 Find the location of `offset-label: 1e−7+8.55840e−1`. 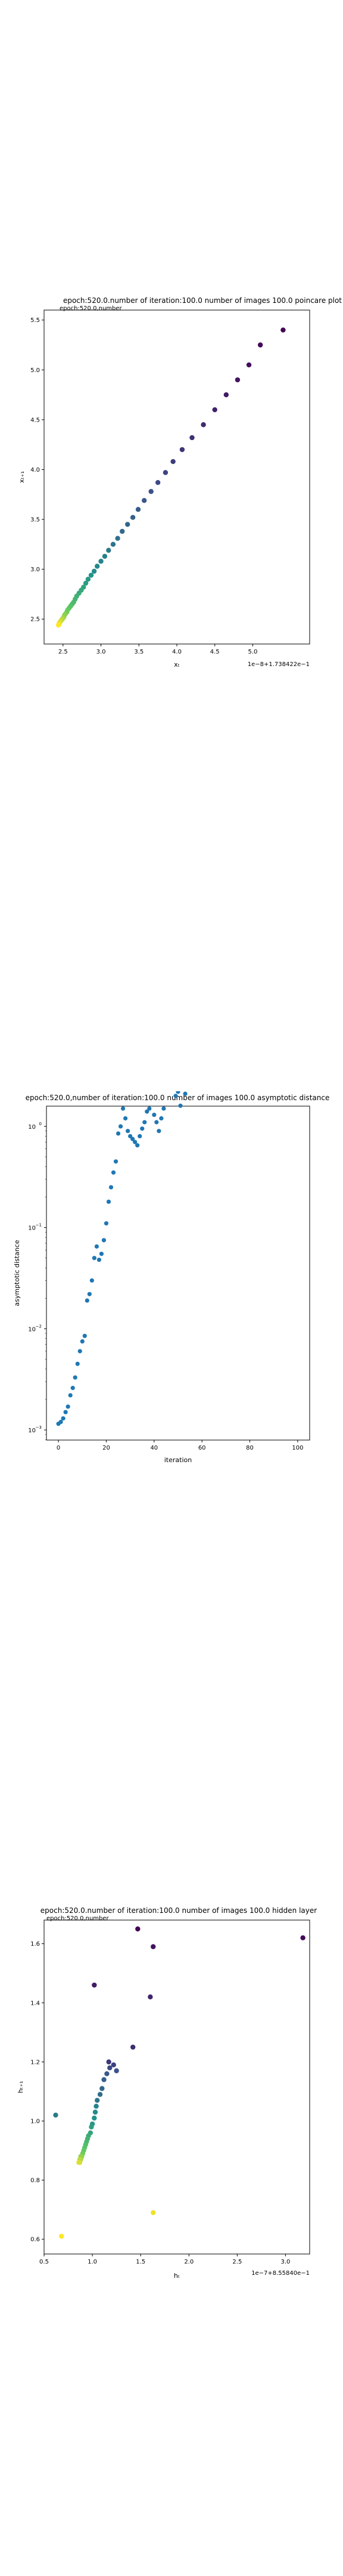

offset-label: 1e−7+8.55840e−1 is located at coordinates (281, 2273).